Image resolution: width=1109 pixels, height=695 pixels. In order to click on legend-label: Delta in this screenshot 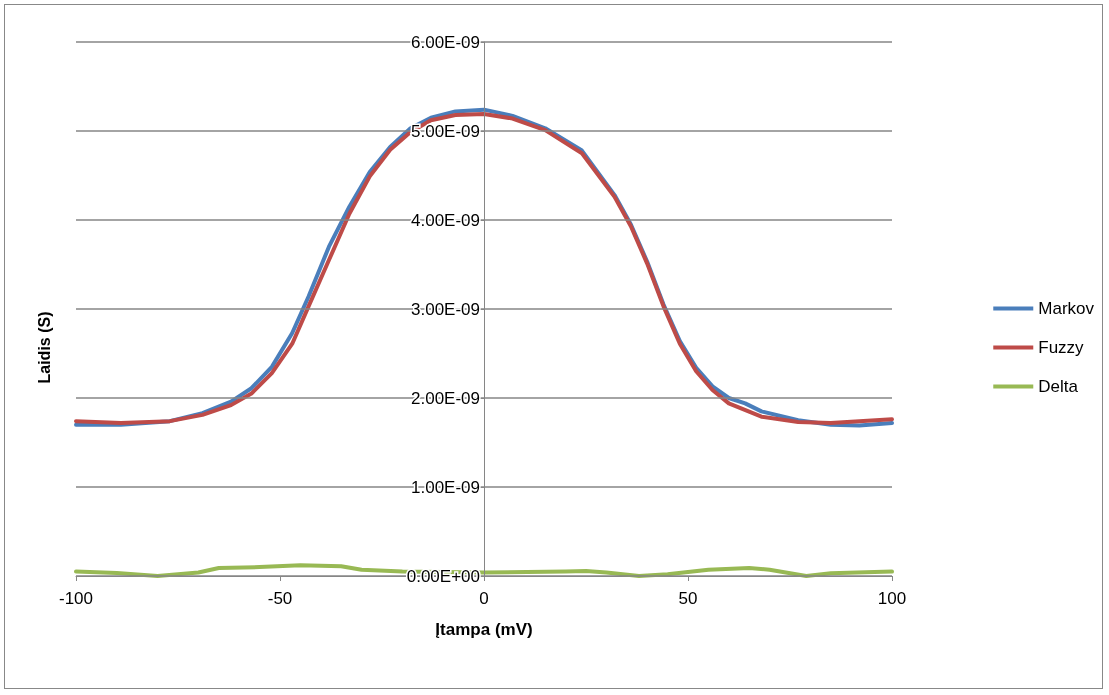, I will do `click(1058, 386)`.